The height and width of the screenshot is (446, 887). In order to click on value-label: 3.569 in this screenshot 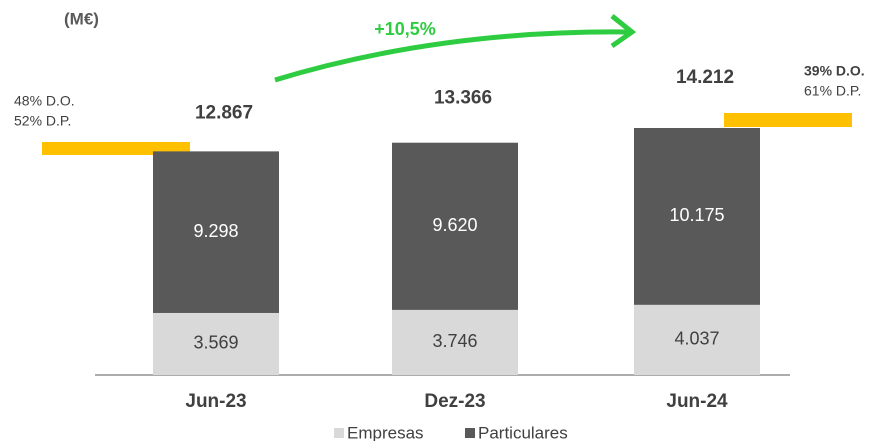, I will do `click(215, 343)`.